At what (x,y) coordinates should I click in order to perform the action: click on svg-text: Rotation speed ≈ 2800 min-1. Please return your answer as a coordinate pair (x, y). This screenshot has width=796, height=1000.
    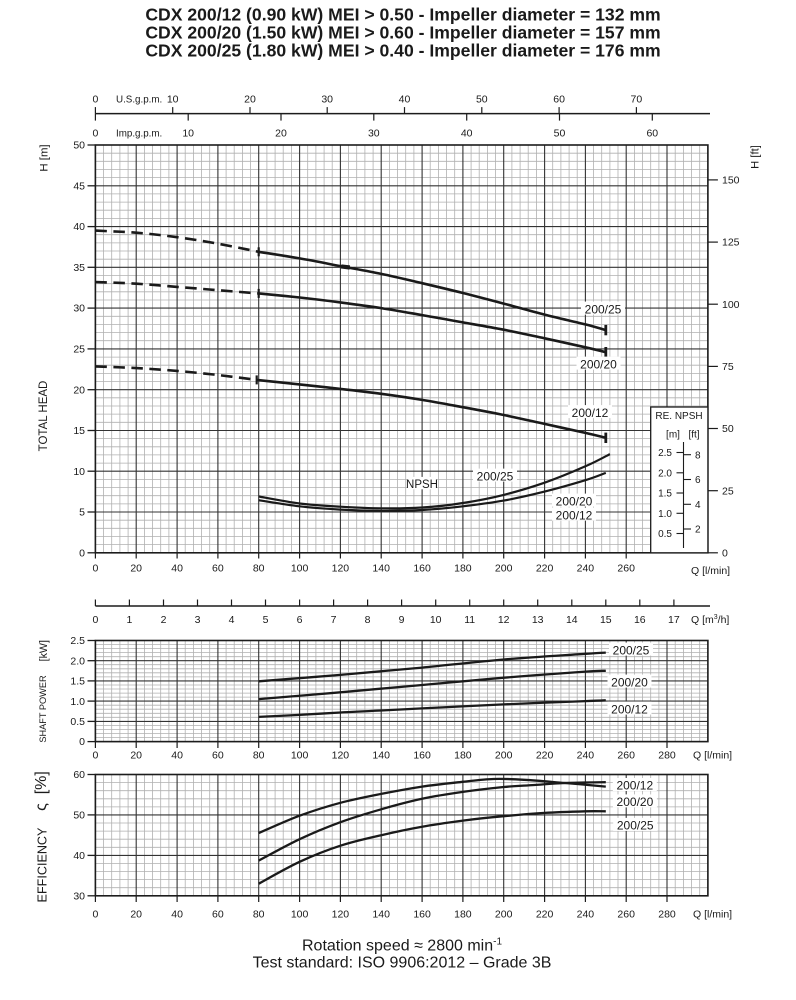
    Looking at the image, I should click on (402, 946).